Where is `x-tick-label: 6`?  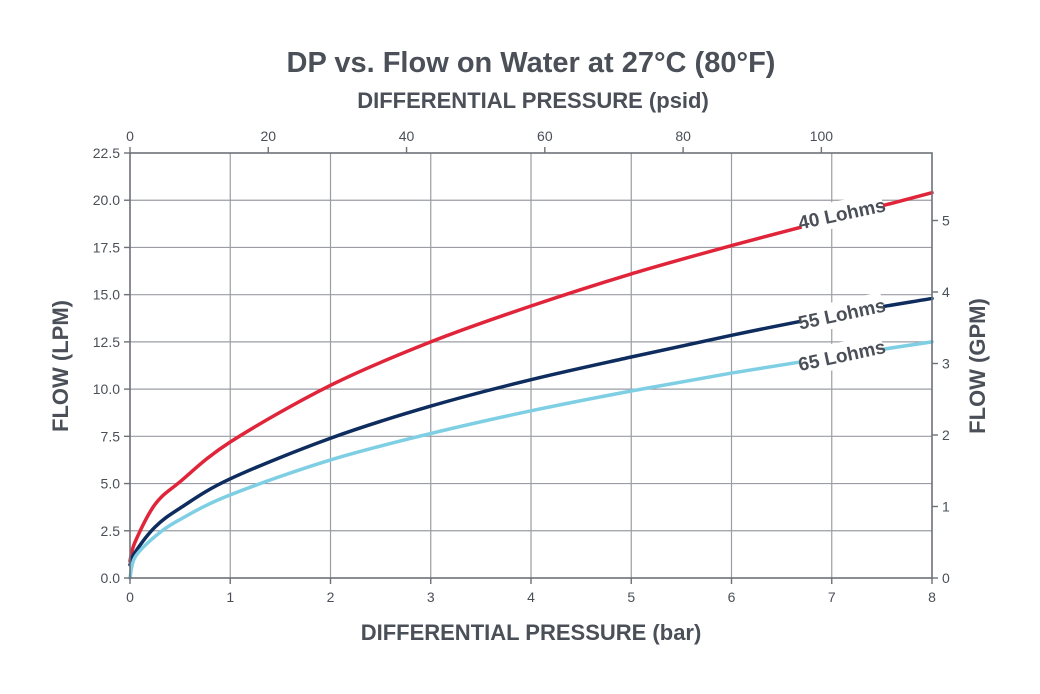 x-tick-label: 6 is located at coordinates (732, 597).